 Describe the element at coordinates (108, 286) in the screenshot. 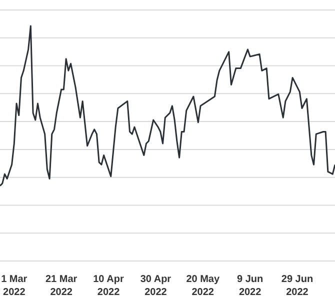

I see `x-tick-label: 10 Apr 2022` at that location.